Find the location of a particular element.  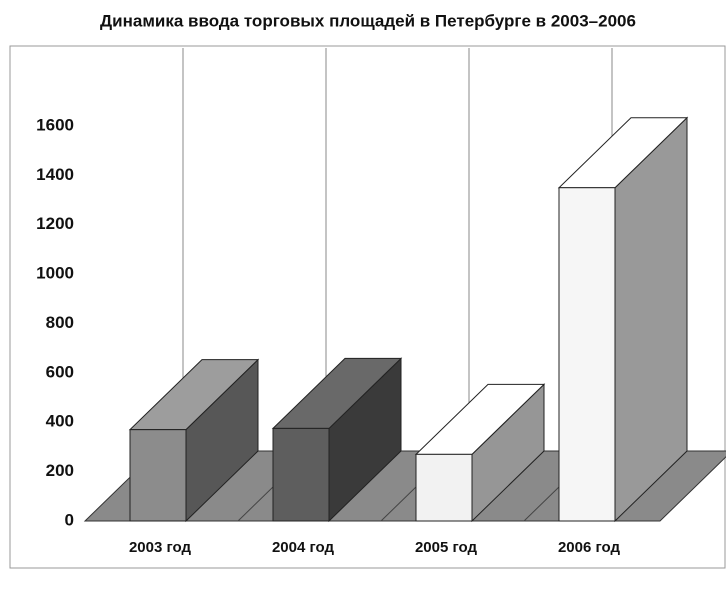

x-tick-label: 2005 год is located at coordinates (446, 547).